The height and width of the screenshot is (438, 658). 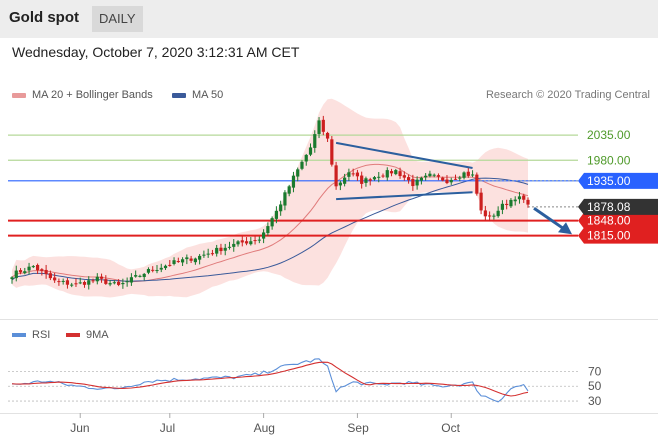 I want to click on x-tick-Jul: Jul, so click(x=167, y=428).